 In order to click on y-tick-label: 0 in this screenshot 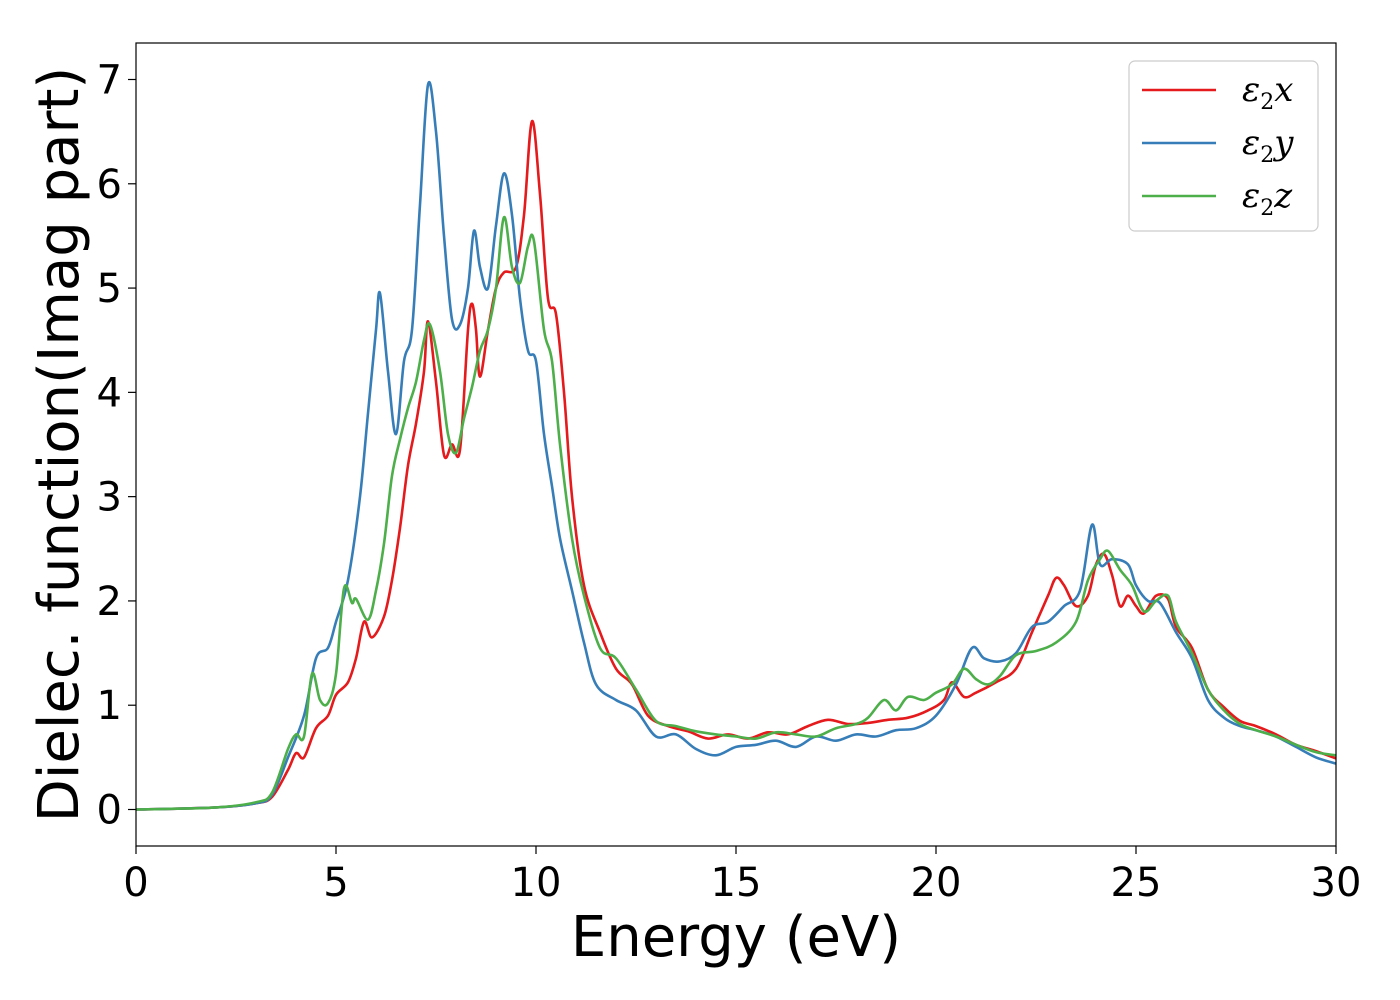, I will do `click(109, 811)`.